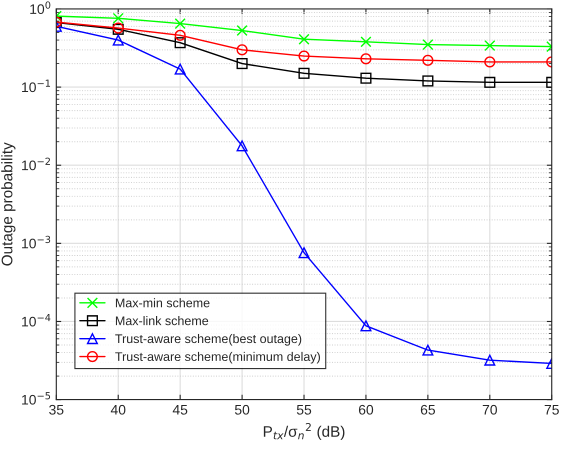 The height and width of the screenshot is (449, 563). What do you see at coordinates (428, 409) in the screenshot?
I see `x-tick-label: 65` at bounding box center [428, 409].